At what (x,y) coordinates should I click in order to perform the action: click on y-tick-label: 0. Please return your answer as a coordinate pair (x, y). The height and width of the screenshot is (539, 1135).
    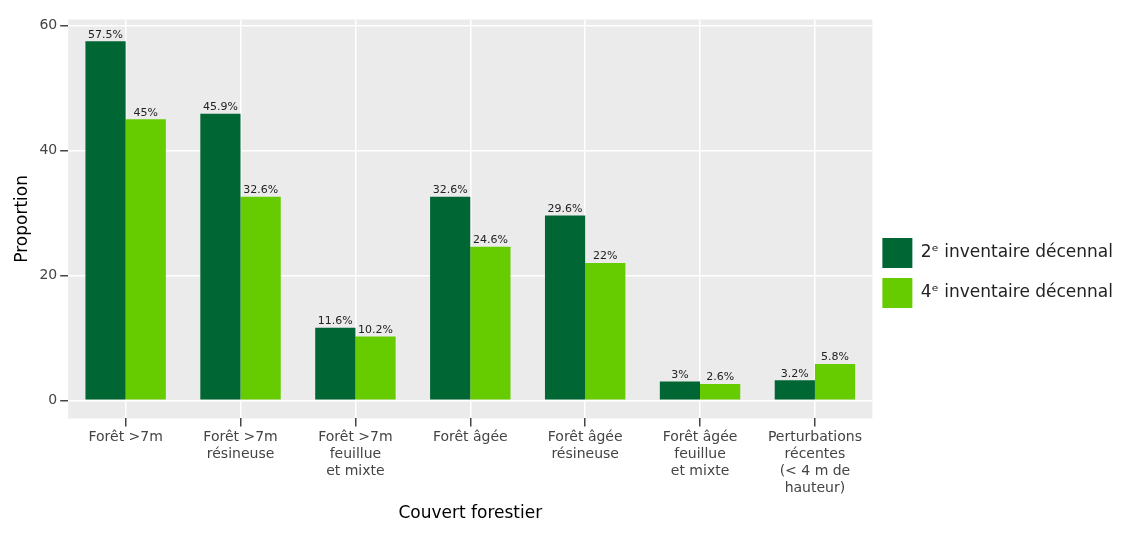
    Looking at the image, I should click on (53, 398).